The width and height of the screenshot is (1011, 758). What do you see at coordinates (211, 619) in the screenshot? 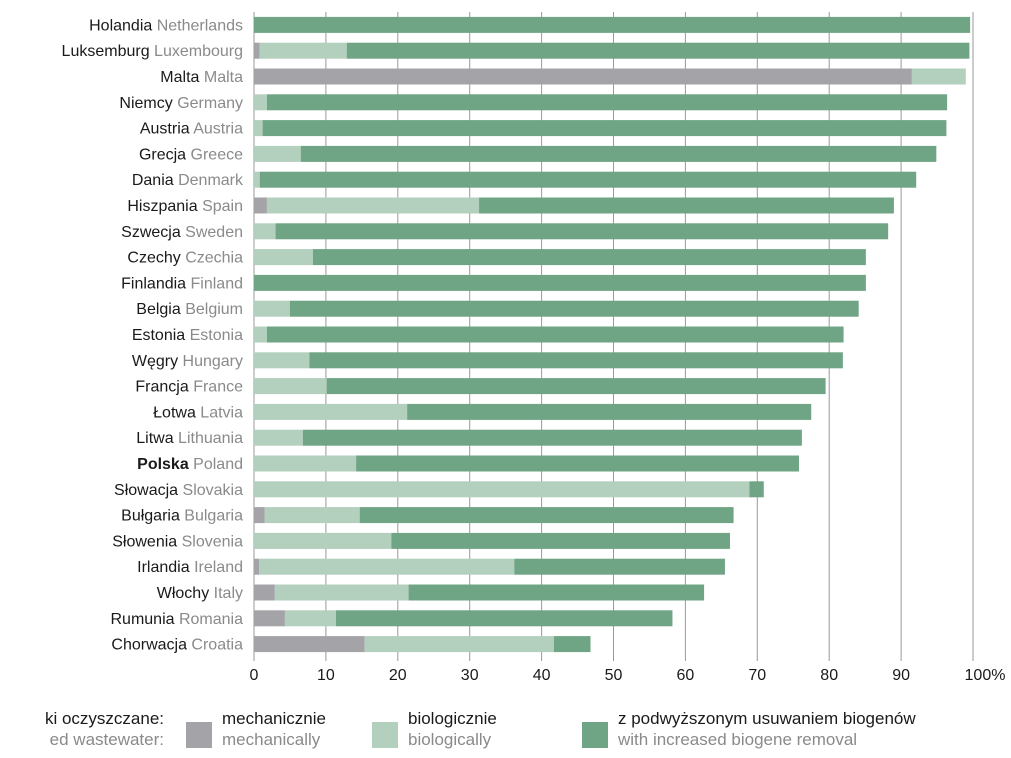
I see `category-label-en: Romania` at bounding box center [211, 619].